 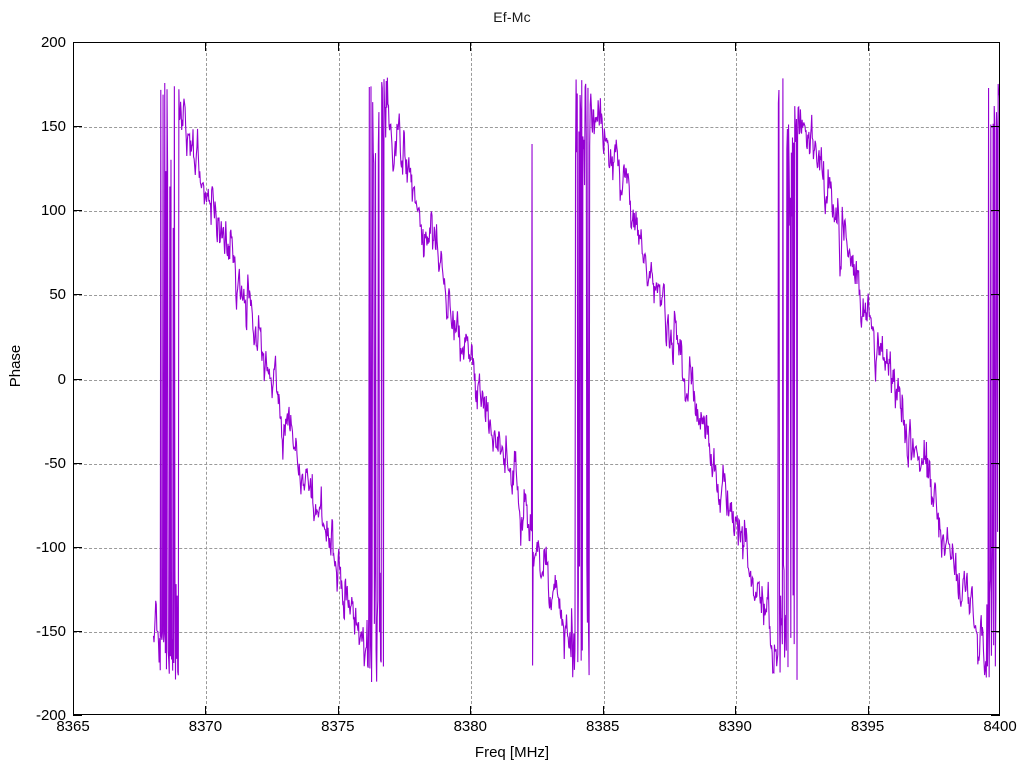 I want to click on y-axis-tick-label: -50, so click(x=55, y=463).